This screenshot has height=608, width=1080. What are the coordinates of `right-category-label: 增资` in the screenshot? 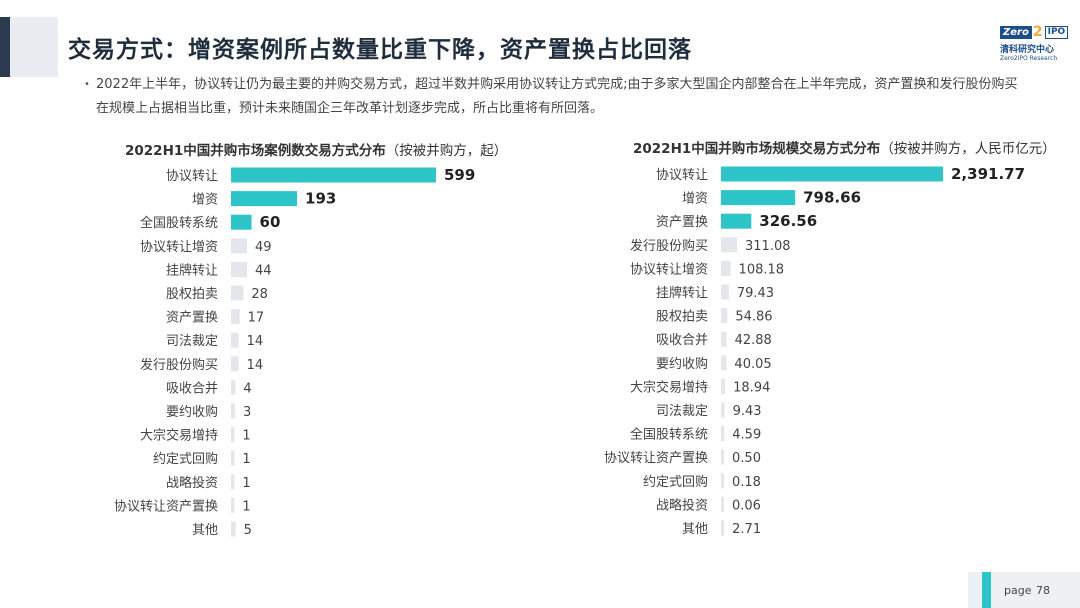 It's located at (695, 199).